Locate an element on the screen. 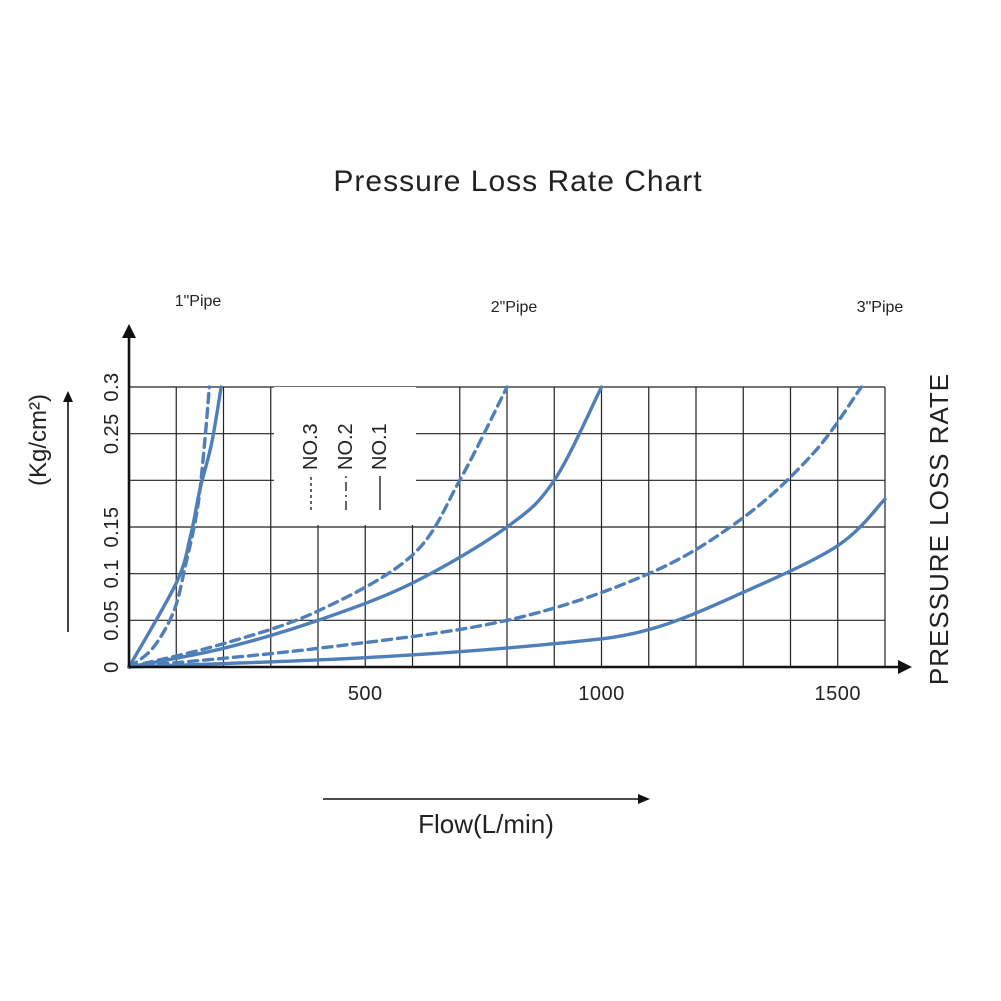  legend-label: NO.1 is located at coordinates (380, 446).